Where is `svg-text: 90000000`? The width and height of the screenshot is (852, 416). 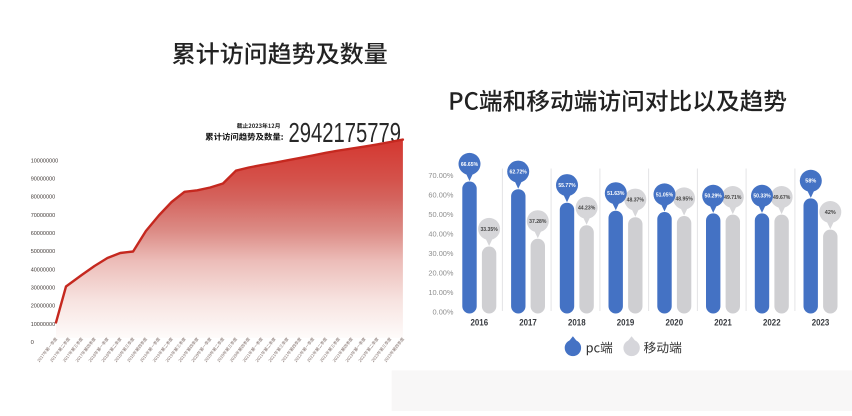 svg-text: 90000000 is located at coordinates (43, 180).